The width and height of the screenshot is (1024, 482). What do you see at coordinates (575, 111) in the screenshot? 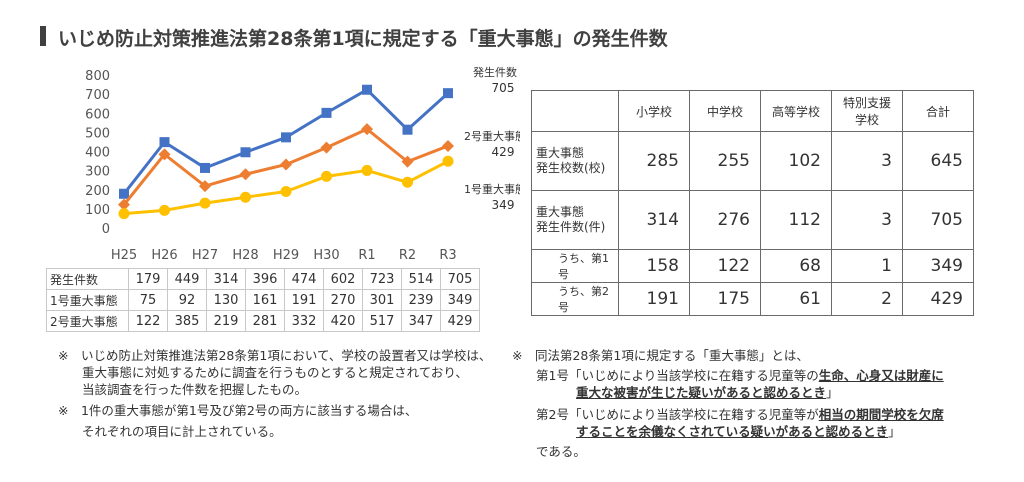
I see `stats-table-corner` at bounding box center [575, 111].